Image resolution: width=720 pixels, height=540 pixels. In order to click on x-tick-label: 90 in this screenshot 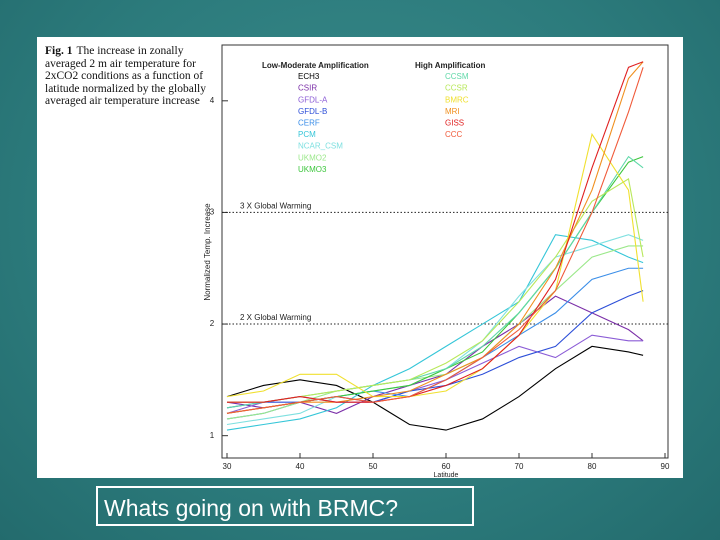, I will do `click(665, 466)`.